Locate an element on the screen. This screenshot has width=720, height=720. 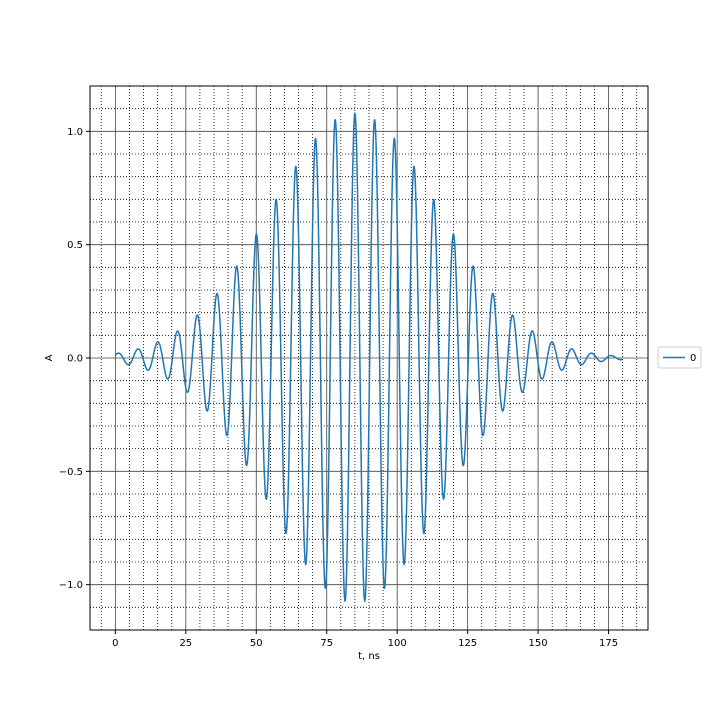
y-axis-label: A is located at coordinates (49, 357).